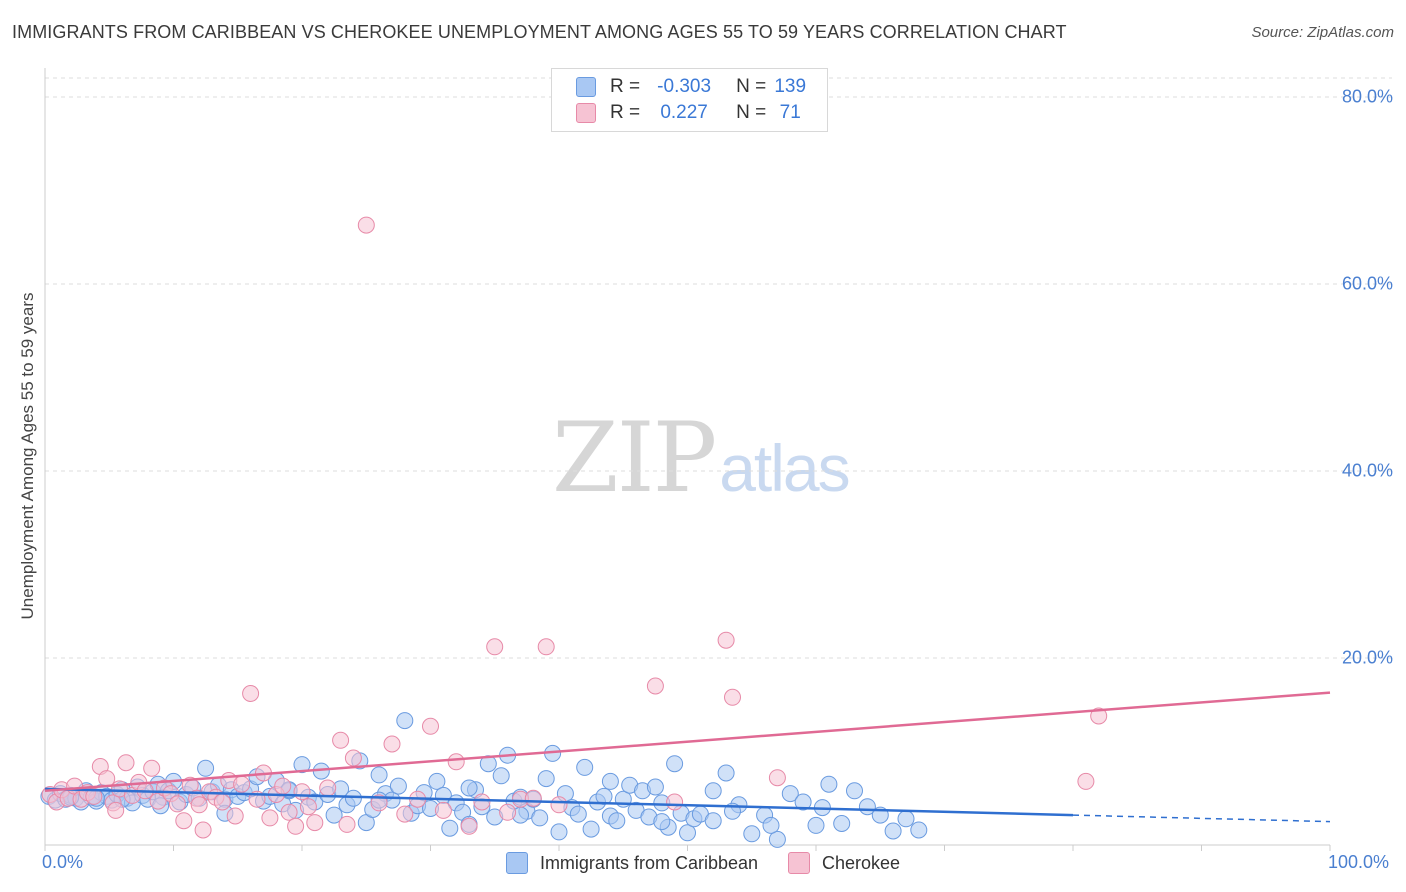 This screenshot has height=892, width=1406. Describe the element at coordinates (649, 862) in the screenshot. I see `series-legend-label: Immigrants from Caribbean` at that location.